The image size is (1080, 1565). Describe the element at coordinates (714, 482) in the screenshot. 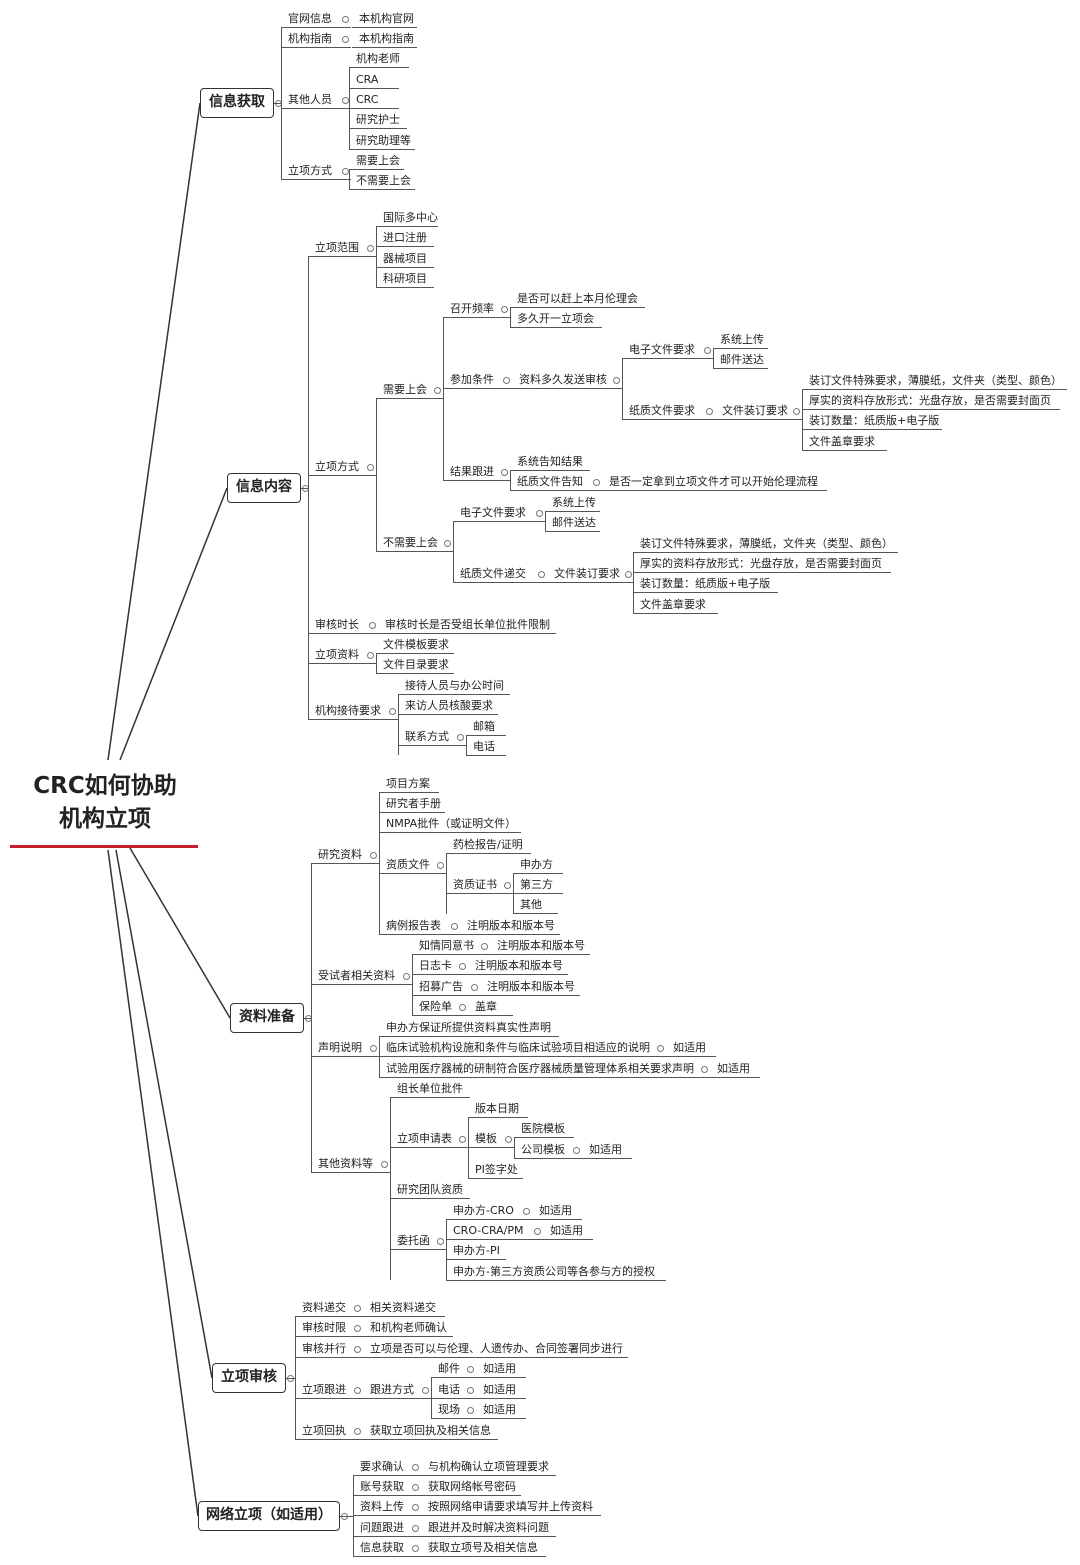

I see `topic-node: 是否一定拿到立项文件才可以开始伦理流程` at that location.